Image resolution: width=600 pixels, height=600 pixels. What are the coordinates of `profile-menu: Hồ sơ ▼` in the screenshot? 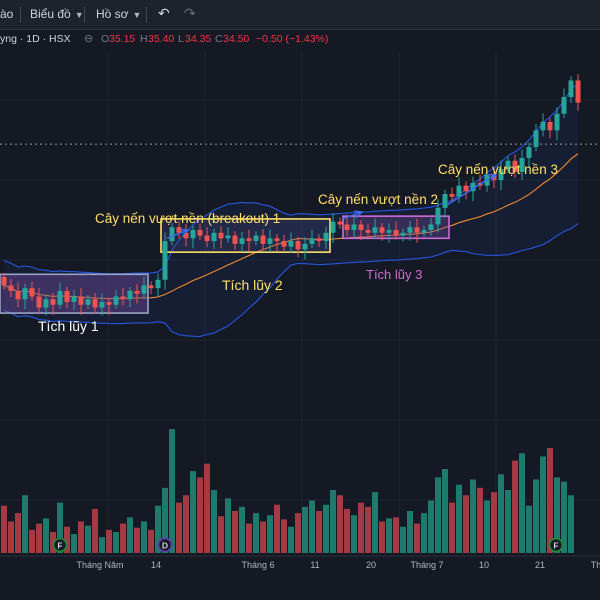 It's located at (118, 14).